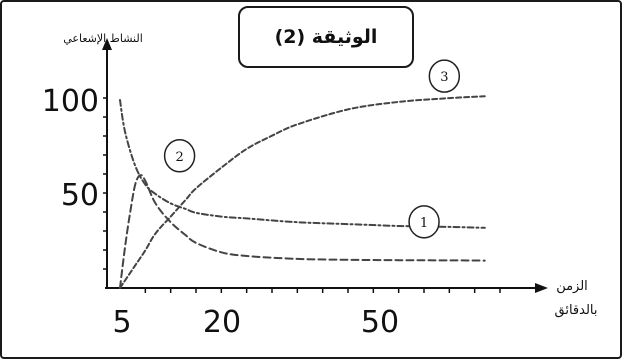 This screenshot has height=361, width=624. I want to click on document-title-box: الوثيقة (2), so click(326, 37).